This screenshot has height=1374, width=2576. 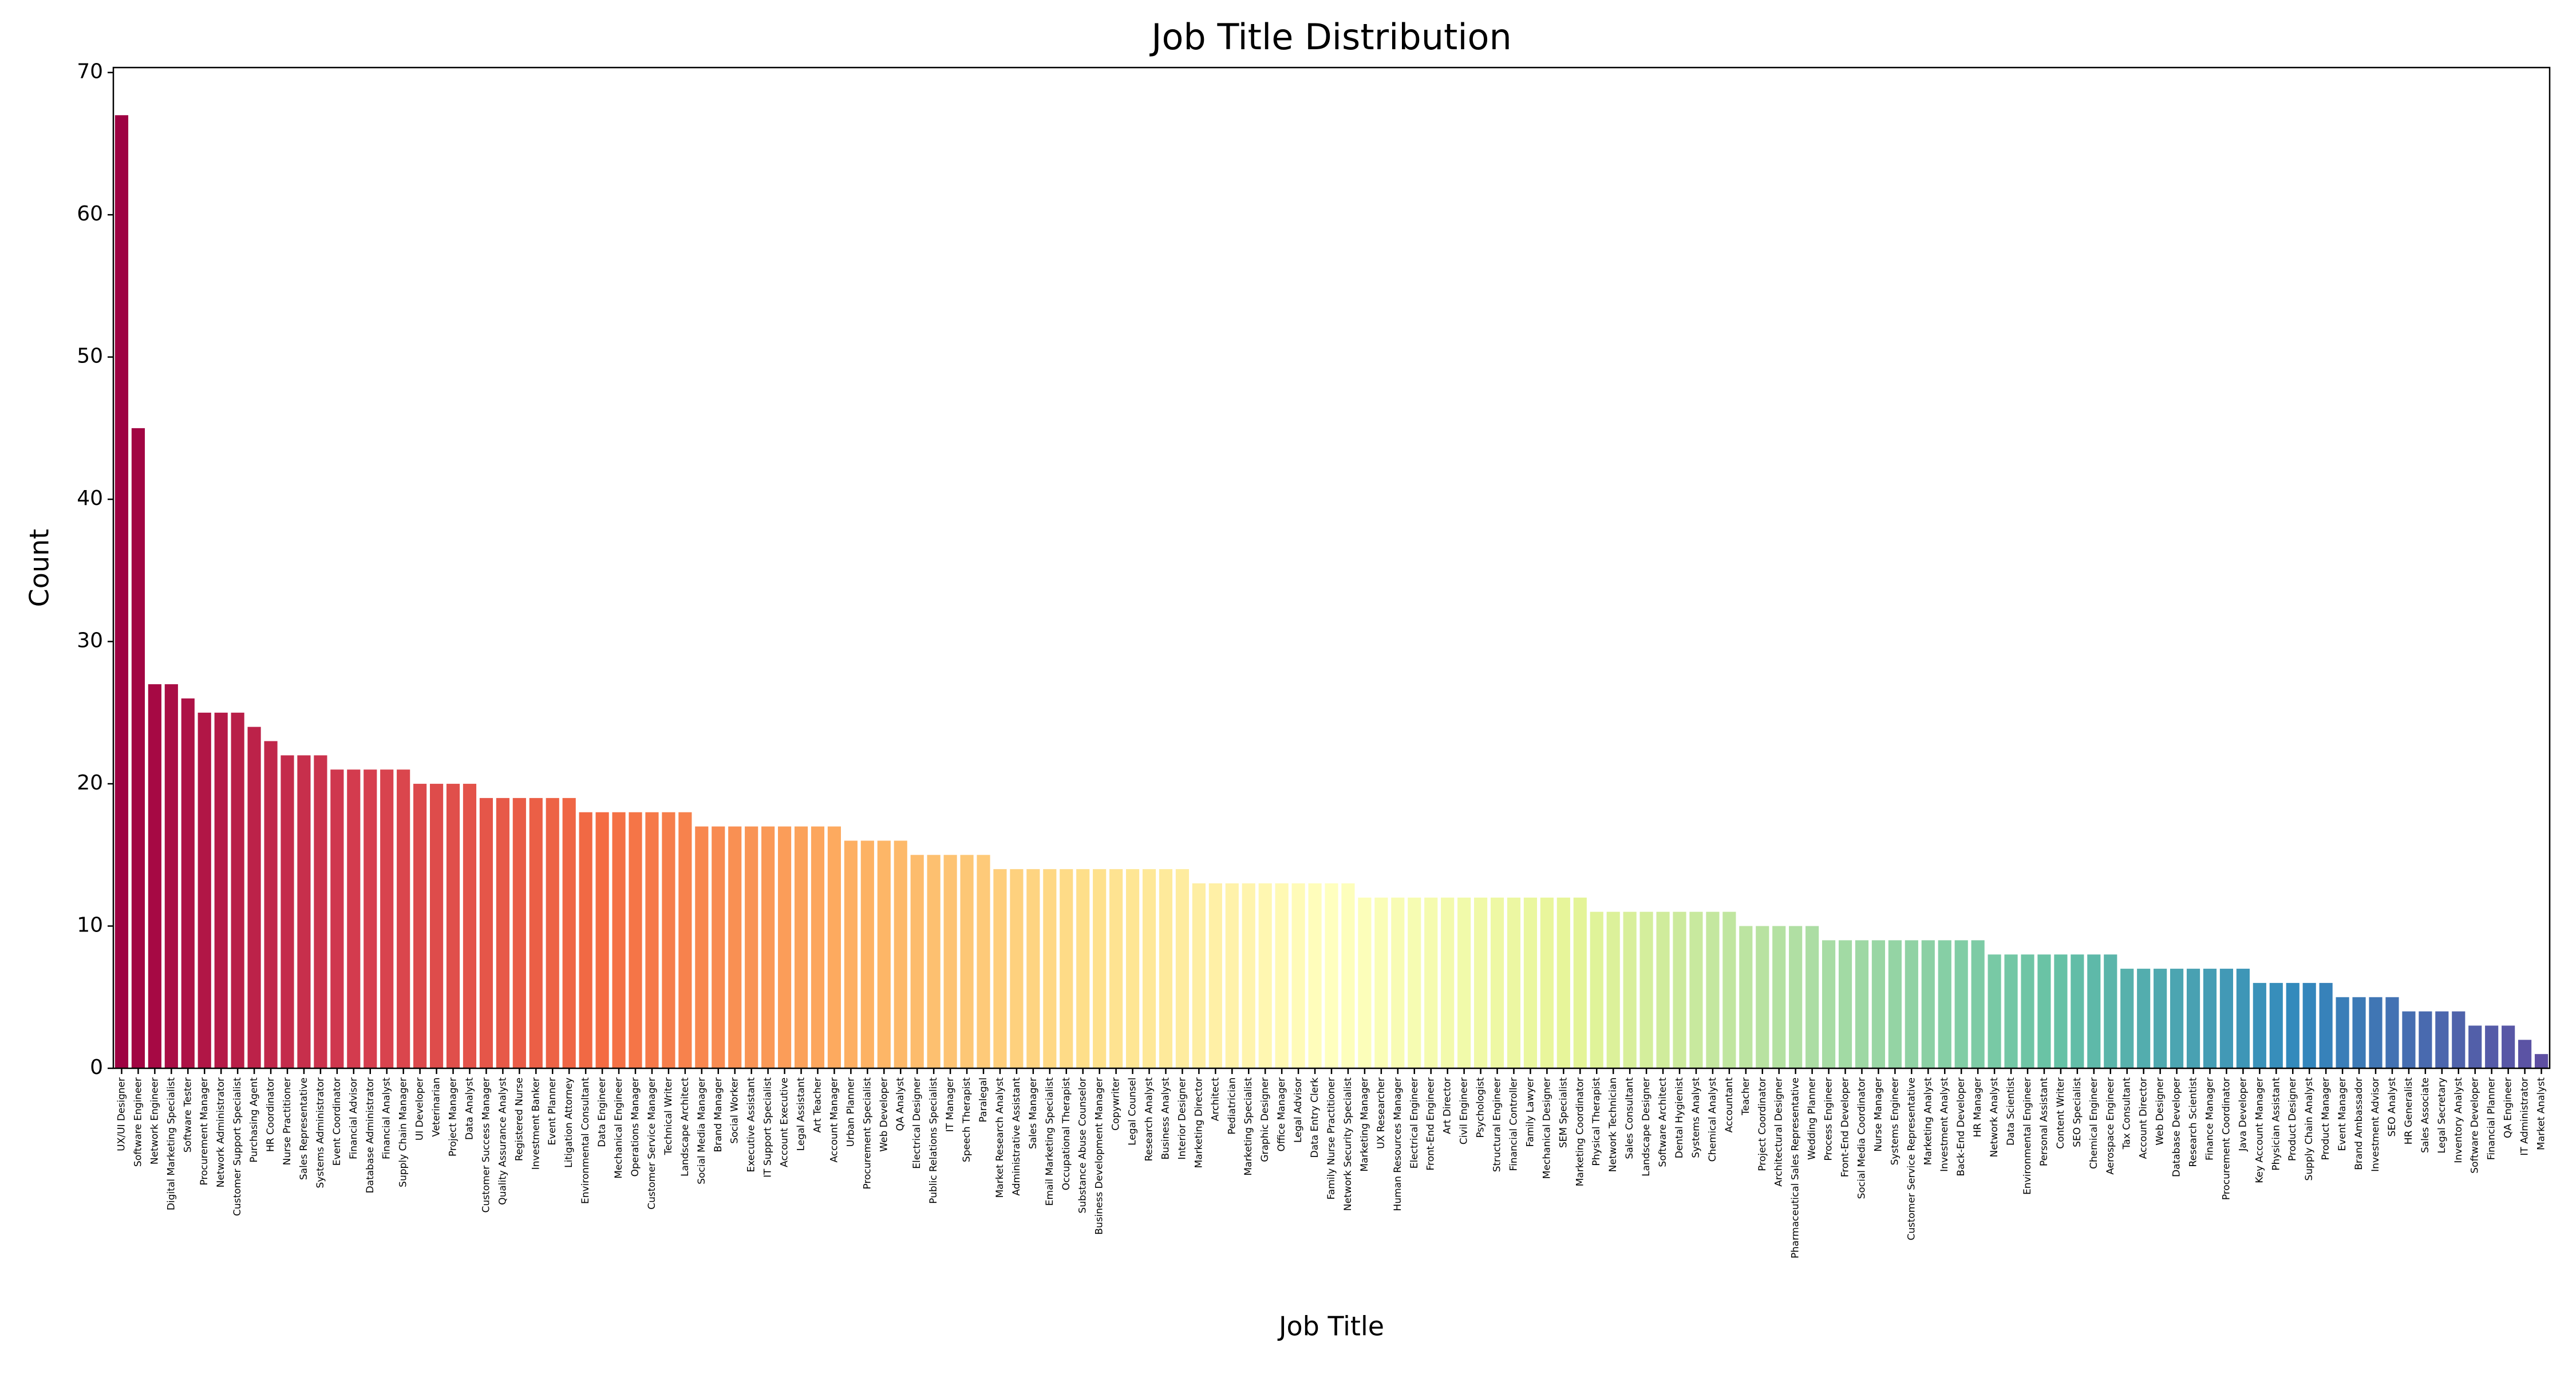 What do you see at coordinates (1198, 1122) in the screenshot?
I see `x-tick-label: Marketing Director` at bounding box center [1198, 1122].